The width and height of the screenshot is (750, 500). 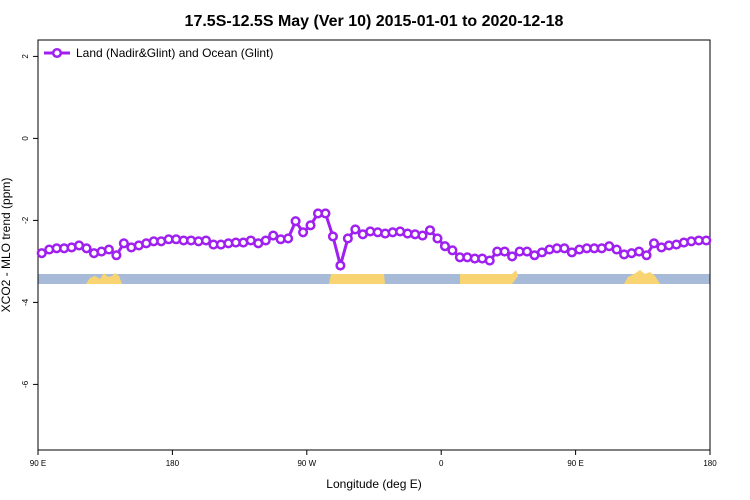 What do you see at coordinates (6, 245) in the screenshot?
I see `y-axis-label: XCO2 - MLO trend (ppm)` at bounding box center [6, 245].